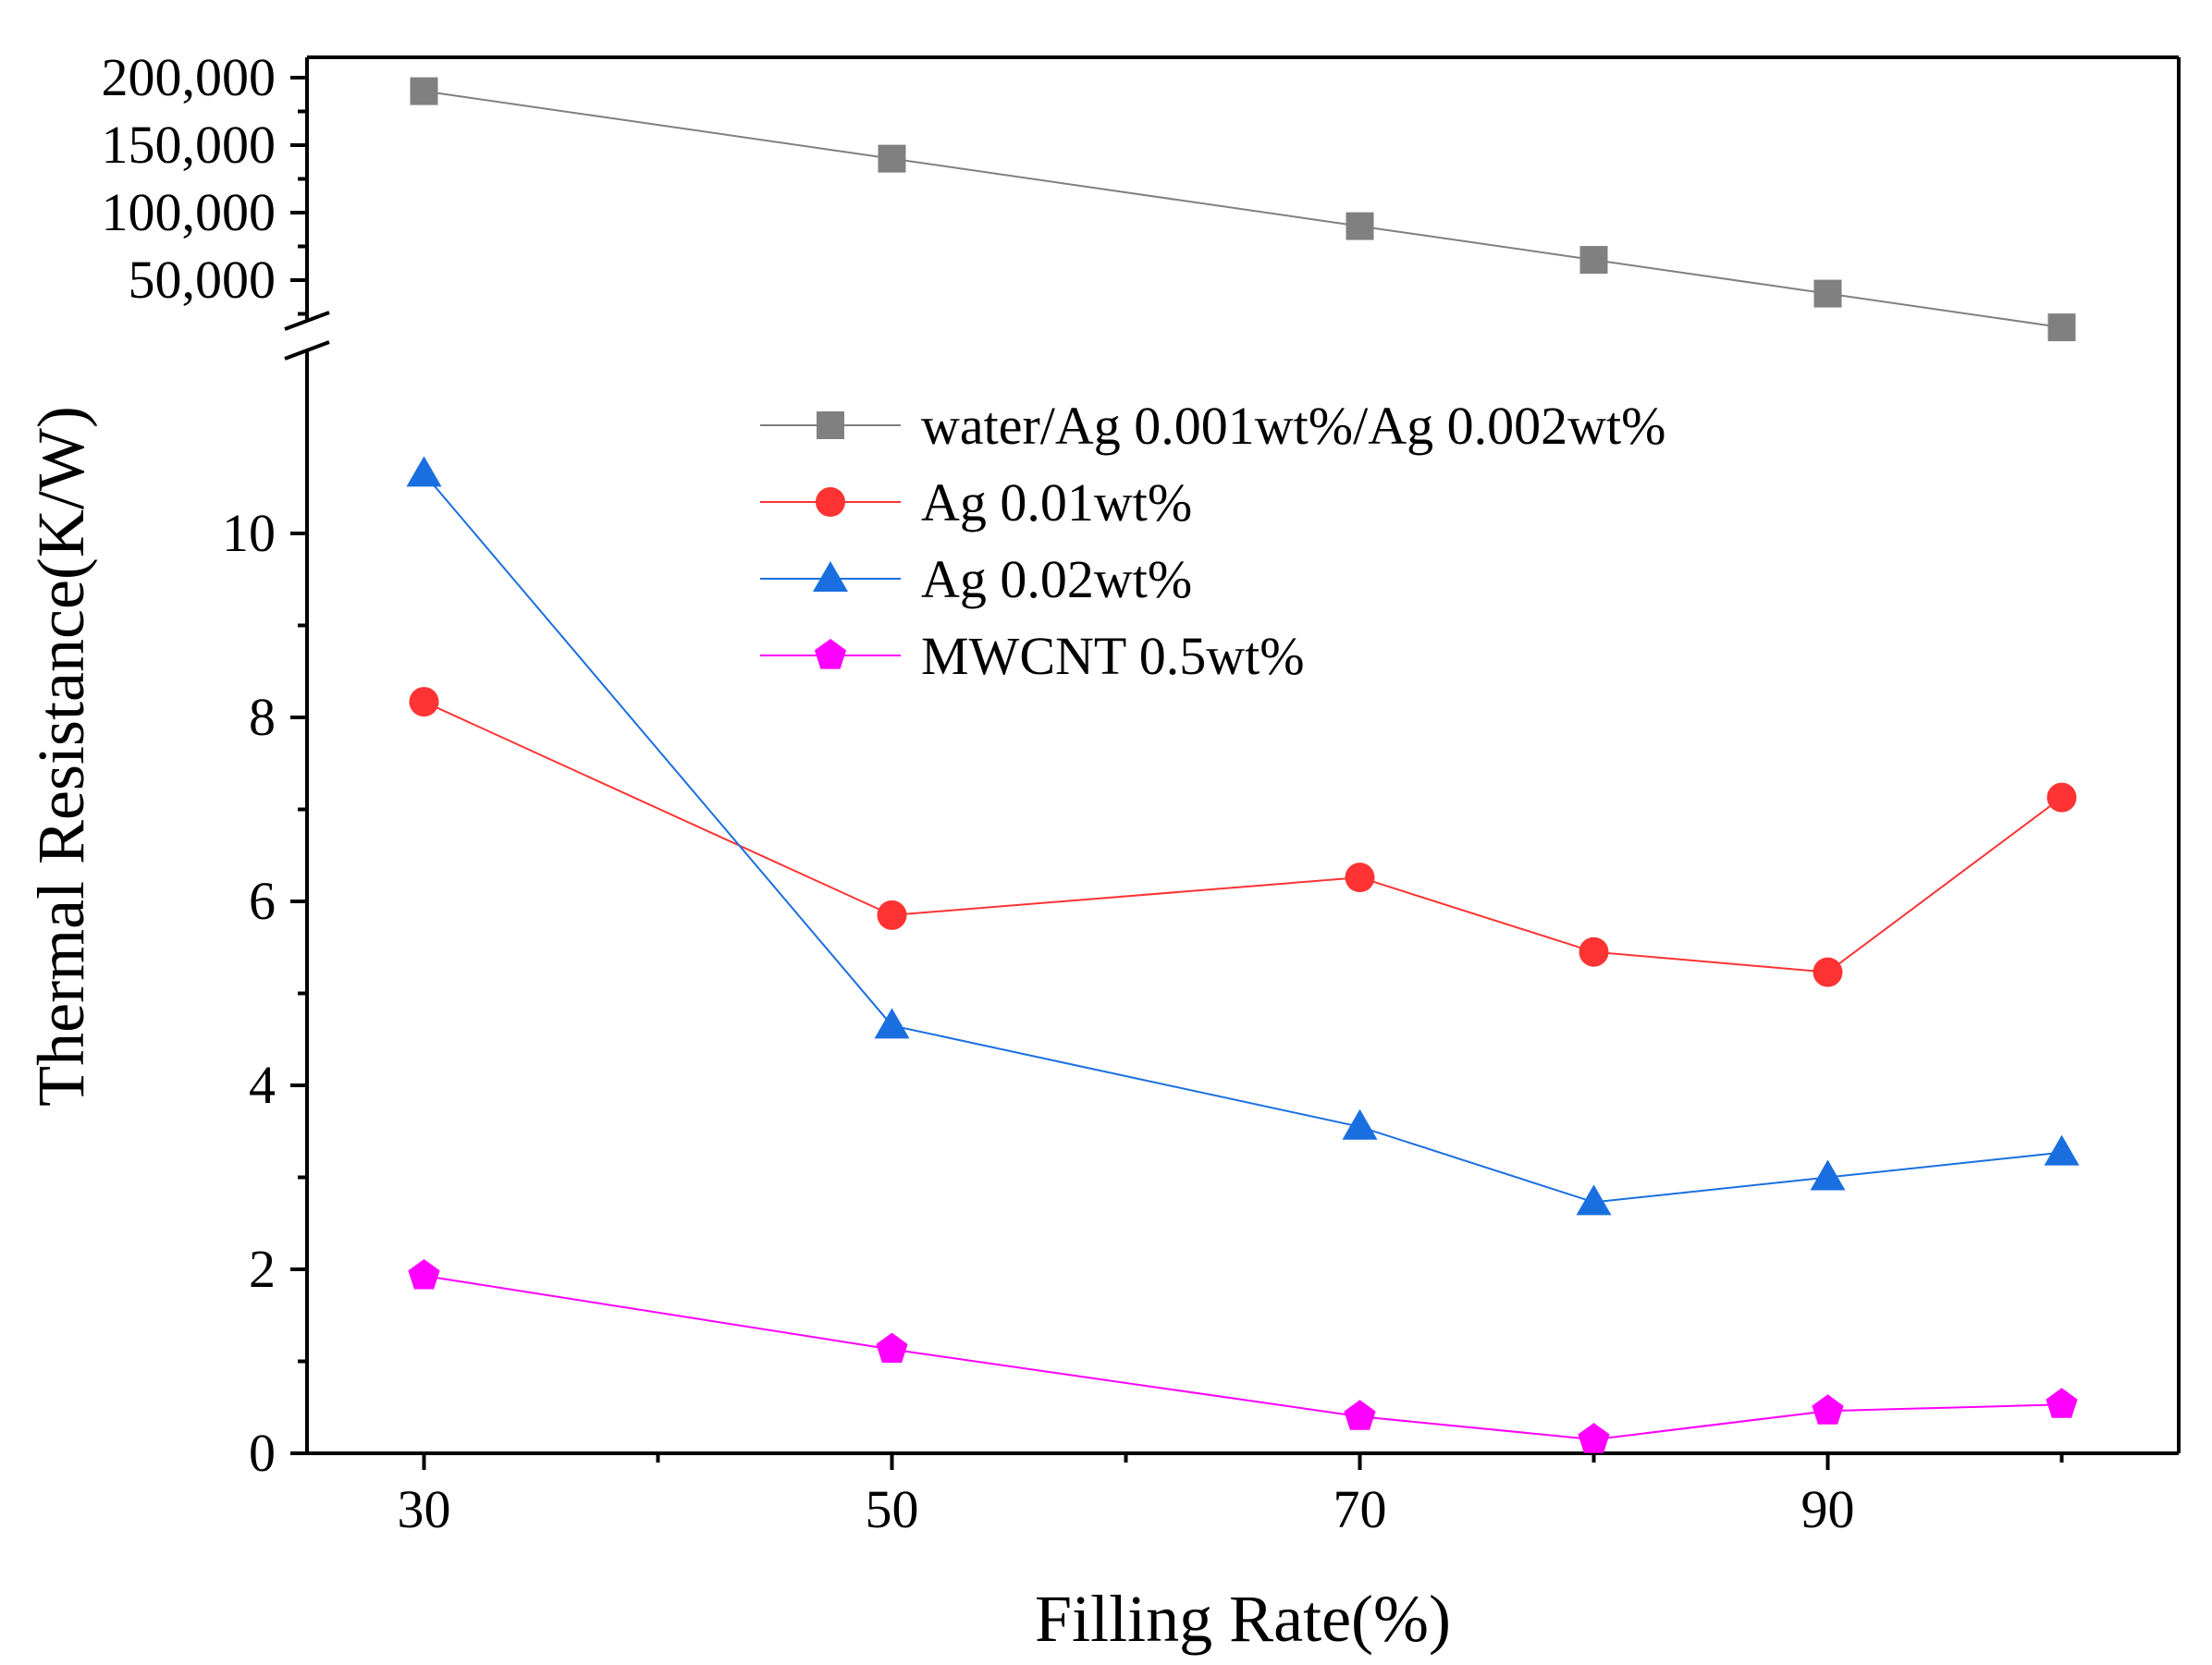  What do you see at coordinates (189, 145) in the screenshot?
I see `y-tick-label: 150,000` at bounding box center [189, 145].